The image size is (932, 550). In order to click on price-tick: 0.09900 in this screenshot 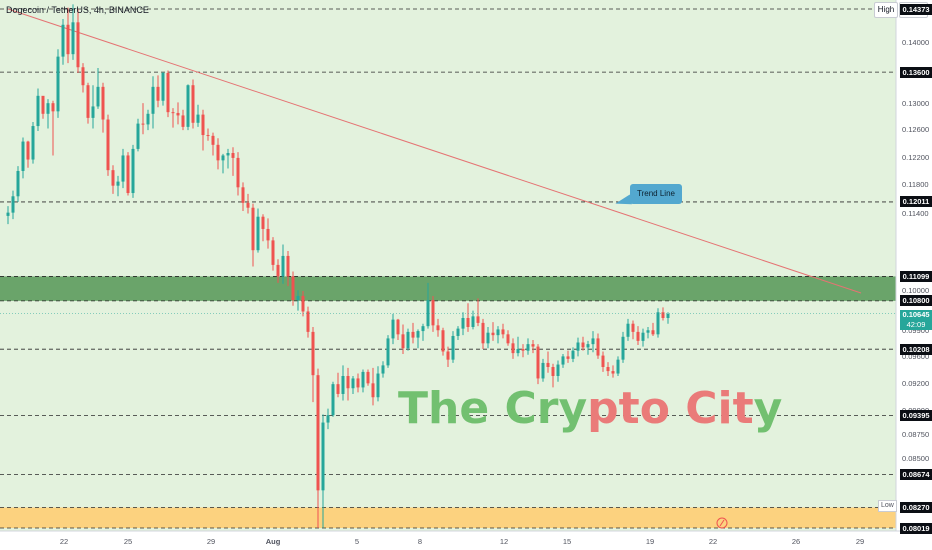, I will do `click(916, 330)`.